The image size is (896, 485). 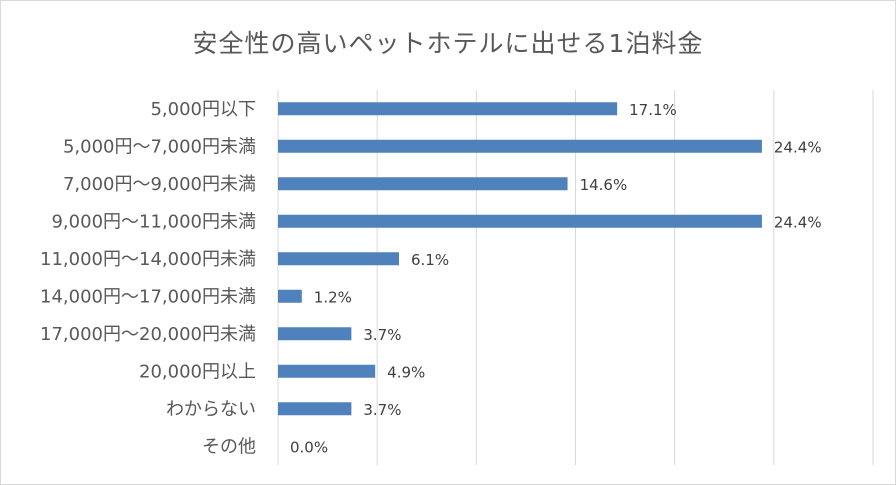 I want to click on chart-title: 安全性の高いペットホテルに出せる1泊料金, so click(x=448, y=43).